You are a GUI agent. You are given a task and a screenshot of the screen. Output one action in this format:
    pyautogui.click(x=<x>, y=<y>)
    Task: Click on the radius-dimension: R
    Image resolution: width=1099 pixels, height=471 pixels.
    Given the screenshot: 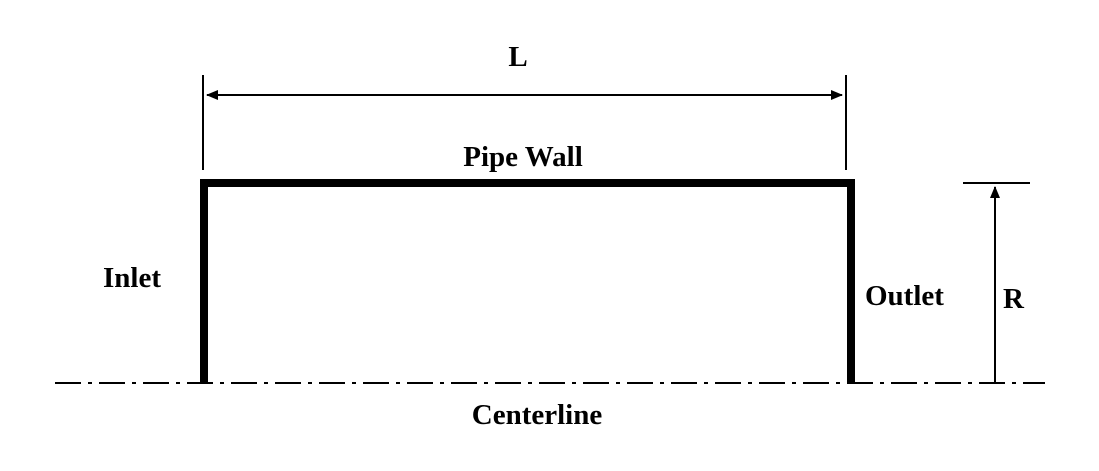 What is the action you would take?
    pyautogui.click(x=996, y=282)
    